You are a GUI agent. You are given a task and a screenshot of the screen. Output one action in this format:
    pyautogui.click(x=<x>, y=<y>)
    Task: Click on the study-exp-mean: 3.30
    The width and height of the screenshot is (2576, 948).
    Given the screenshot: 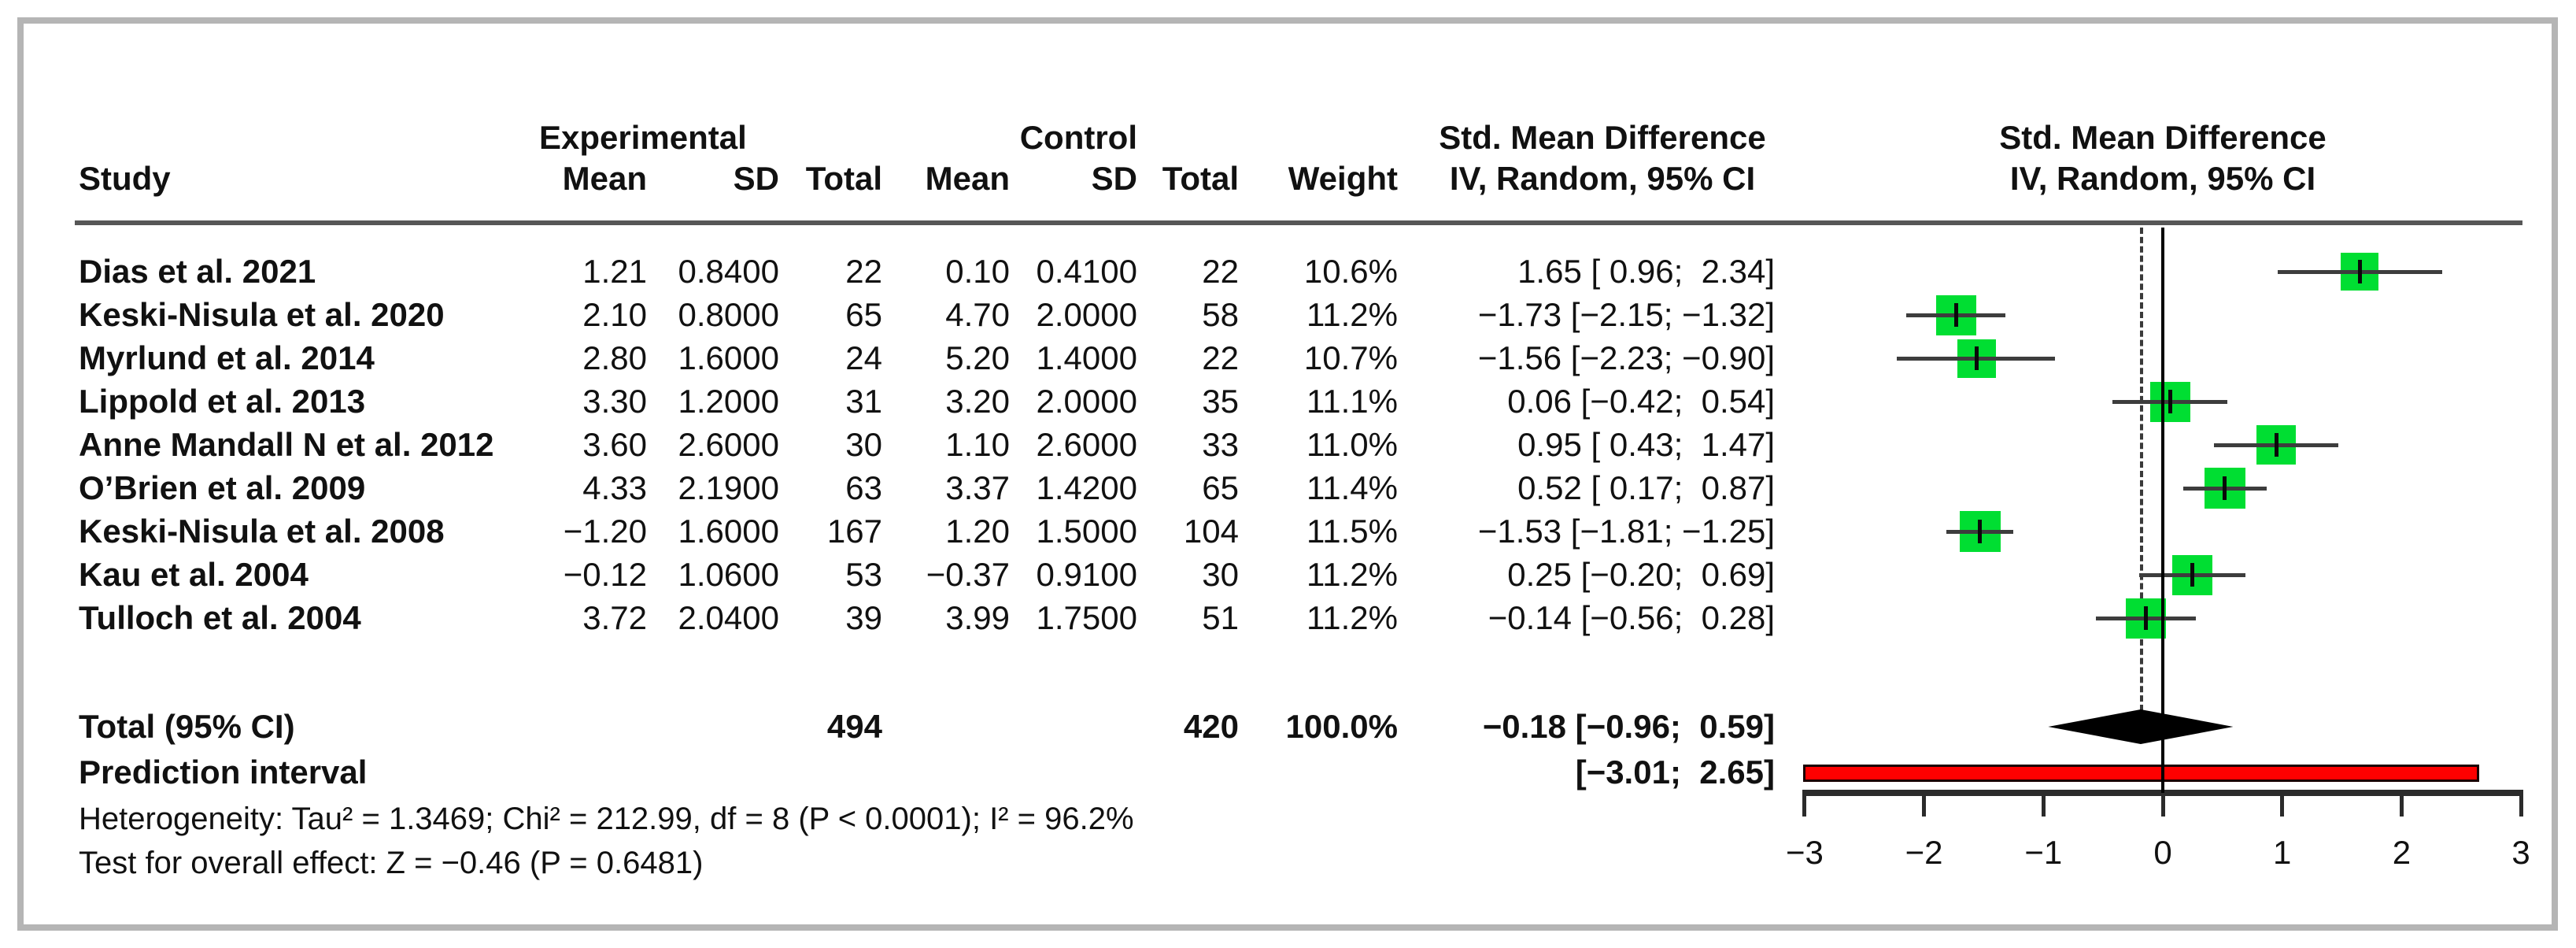 What is the action you would take?
    pyautogui.click(x=614, y=401)
    